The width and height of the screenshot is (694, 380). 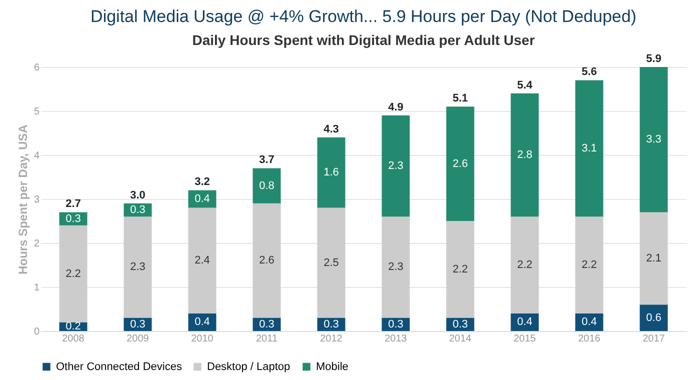 I want to click on total-label: 3.0, so click(x=138, y=195).